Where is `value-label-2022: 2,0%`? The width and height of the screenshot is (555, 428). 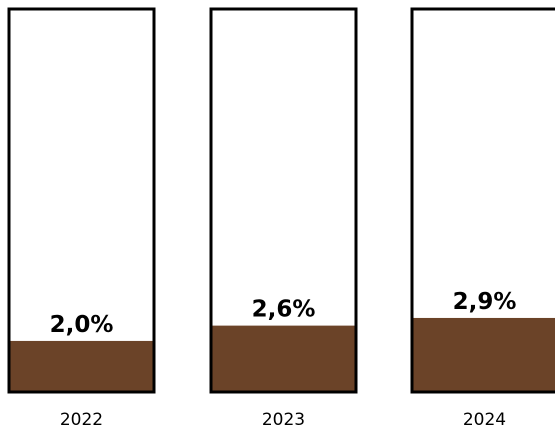 value-label-2022: 2,0% is located at coordinates (82, 325).